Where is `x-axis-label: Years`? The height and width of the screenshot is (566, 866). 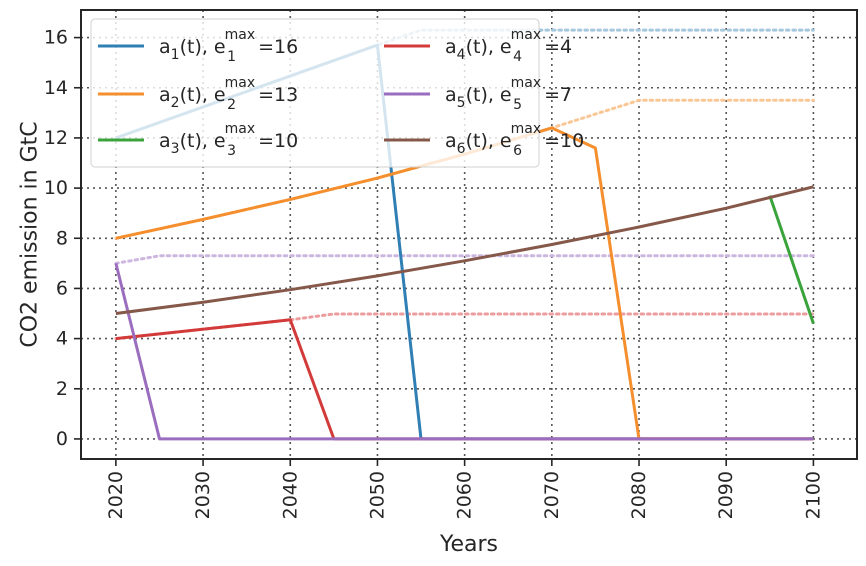 x-axis-label: Years is located at coordinates (468, 544).